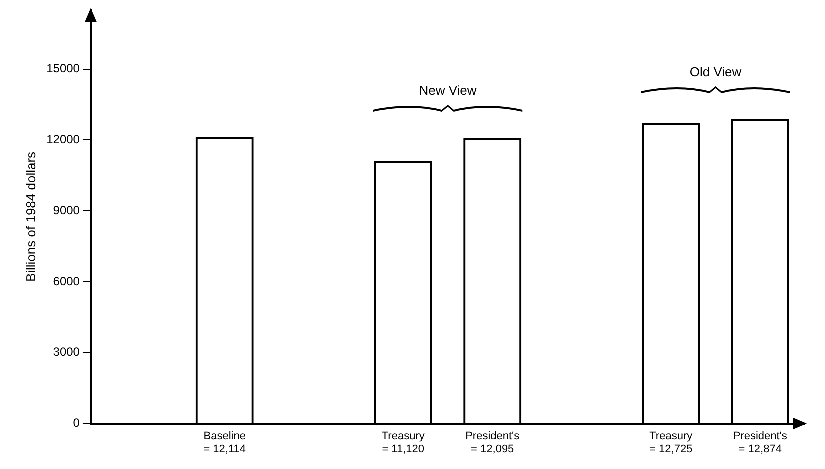 This screenshot has width=825, height=469. I want to click on data-label: = 12,725, so click(671, 449).